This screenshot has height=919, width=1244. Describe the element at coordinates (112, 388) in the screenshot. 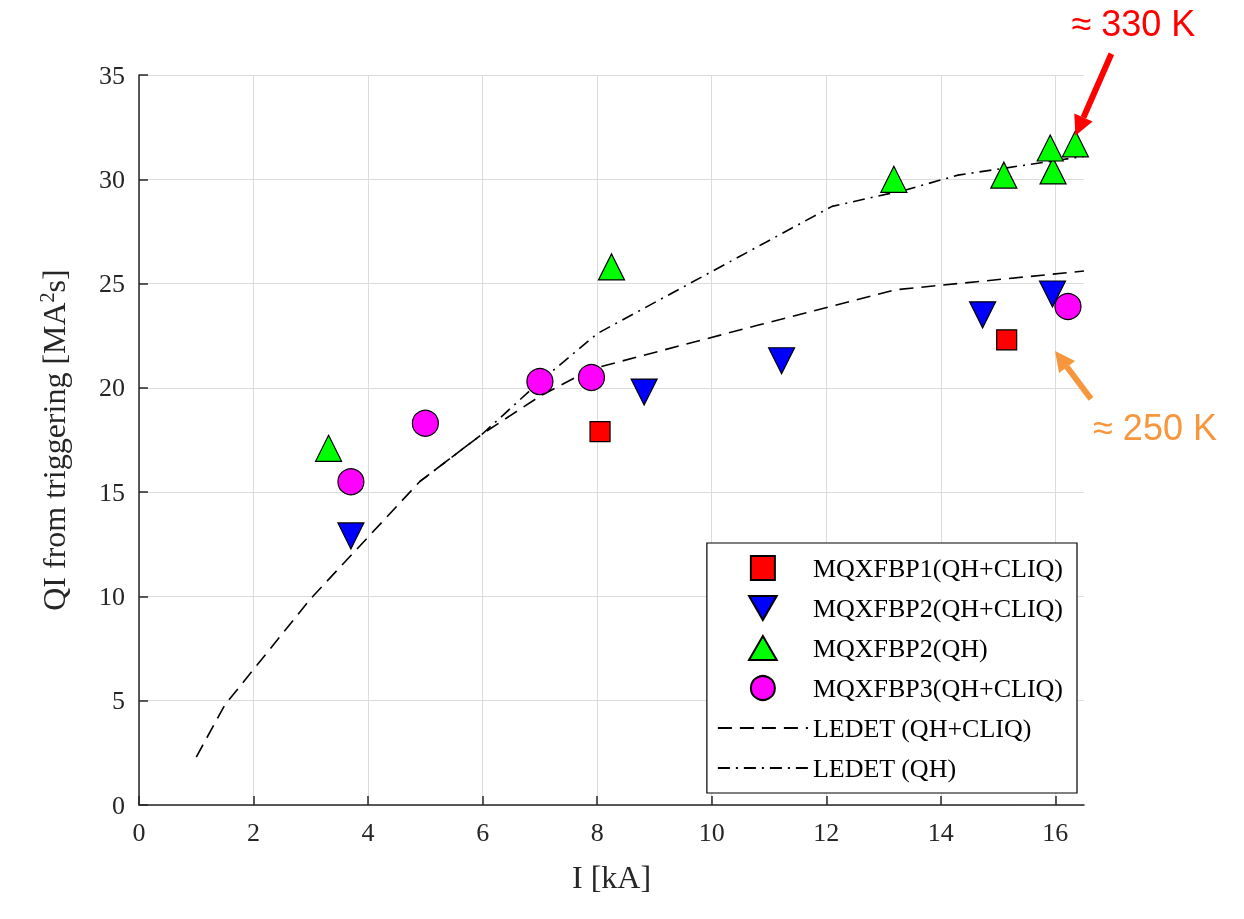

I see `y-tick-label: 20` at that location.